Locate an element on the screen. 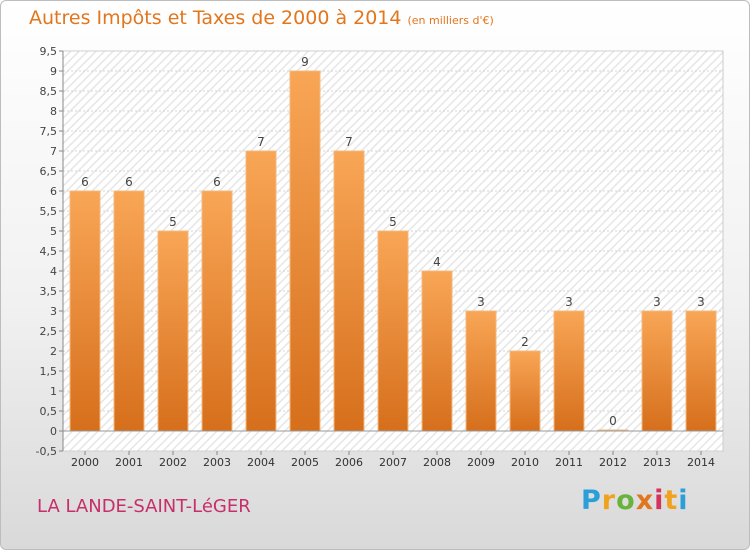 The height and width of the screenshot is (550, 750). bar-2007 is located at coordinates (393, 331).